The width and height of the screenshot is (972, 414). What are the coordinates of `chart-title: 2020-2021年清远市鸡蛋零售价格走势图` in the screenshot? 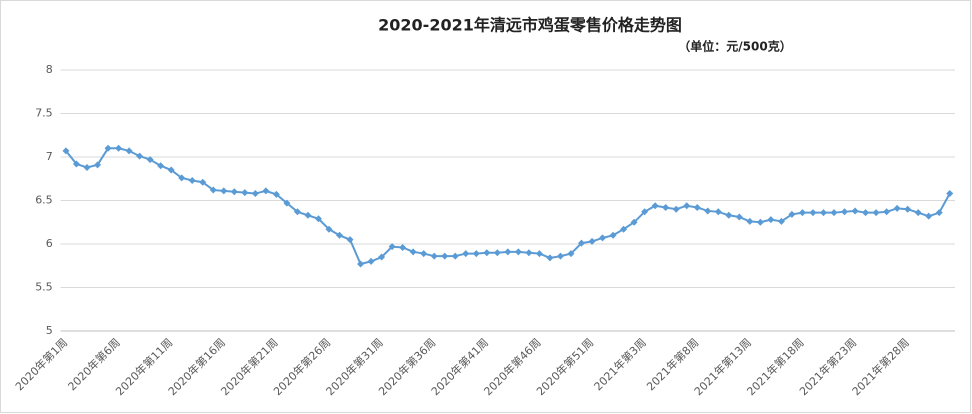 It's located at (530, 25).